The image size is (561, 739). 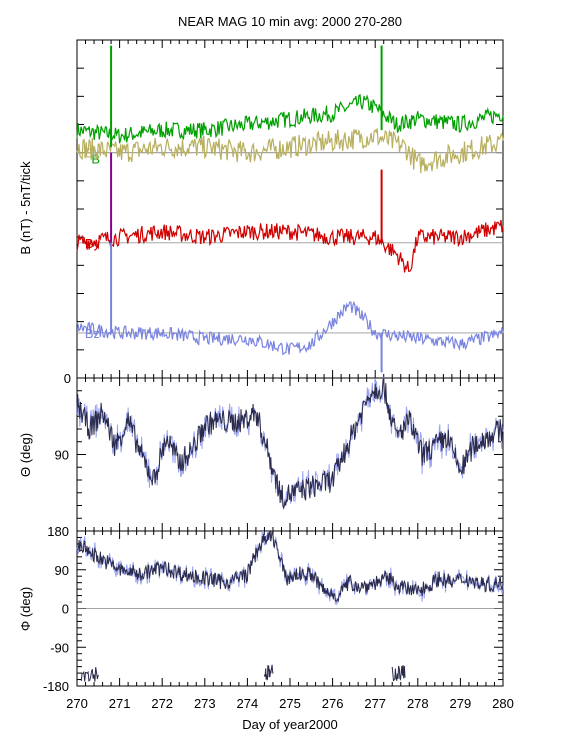 I want to click on b-y-axis-label: B (nT) - 5nT/tick, so click(x=25, y=208).